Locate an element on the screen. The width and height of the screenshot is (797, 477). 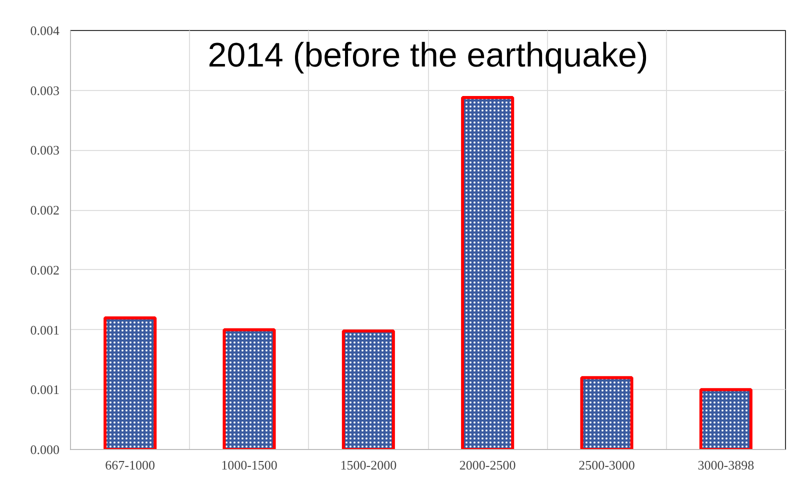
y-tick-label: 0.004 is located at coordinates (45, 30).